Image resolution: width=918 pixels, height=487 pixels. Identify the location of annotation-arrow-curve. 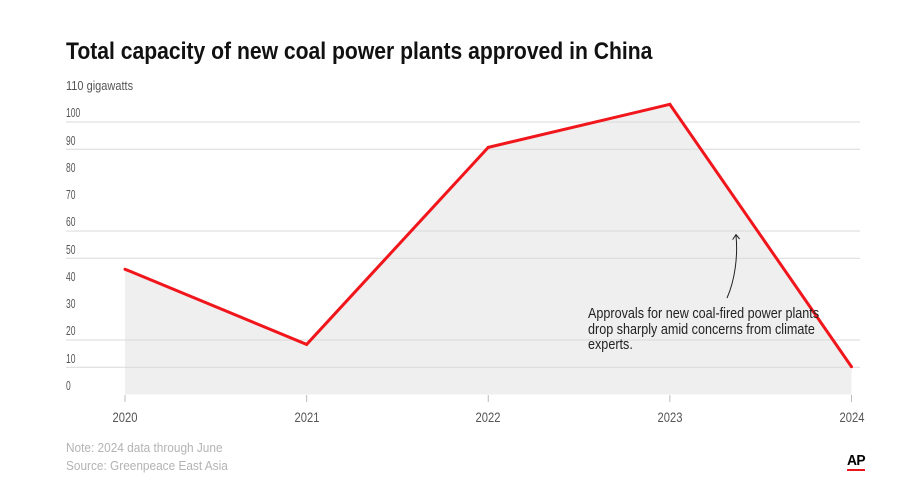
(732, 267).